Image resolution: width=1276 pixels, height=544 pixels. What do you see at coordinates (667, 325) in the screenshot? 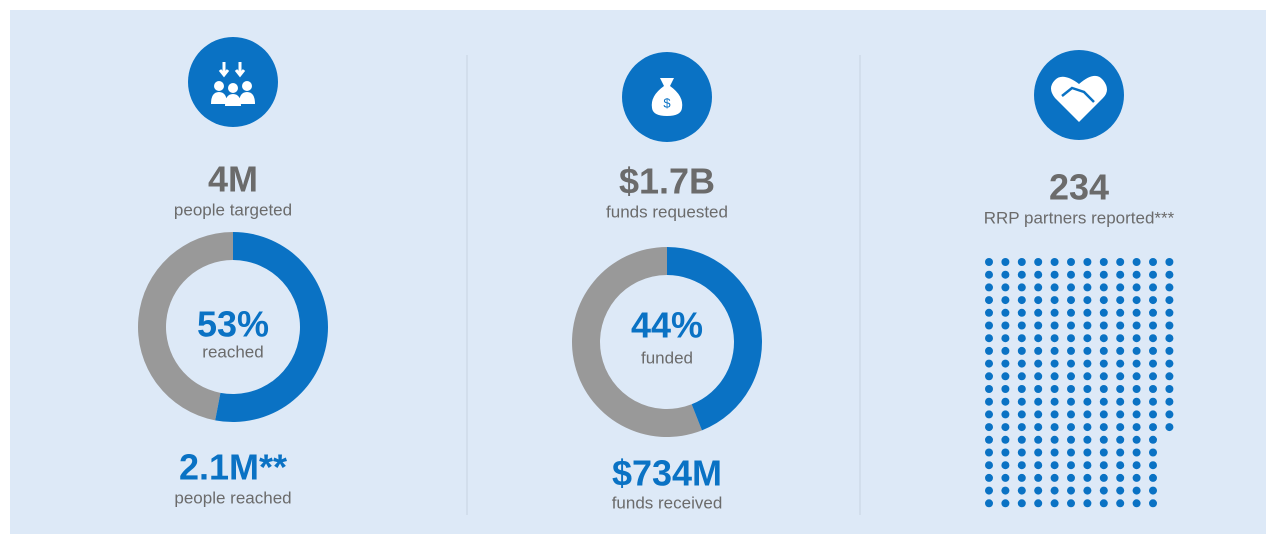
I see `percent-label: 44%` at bounding box center [667, 325].